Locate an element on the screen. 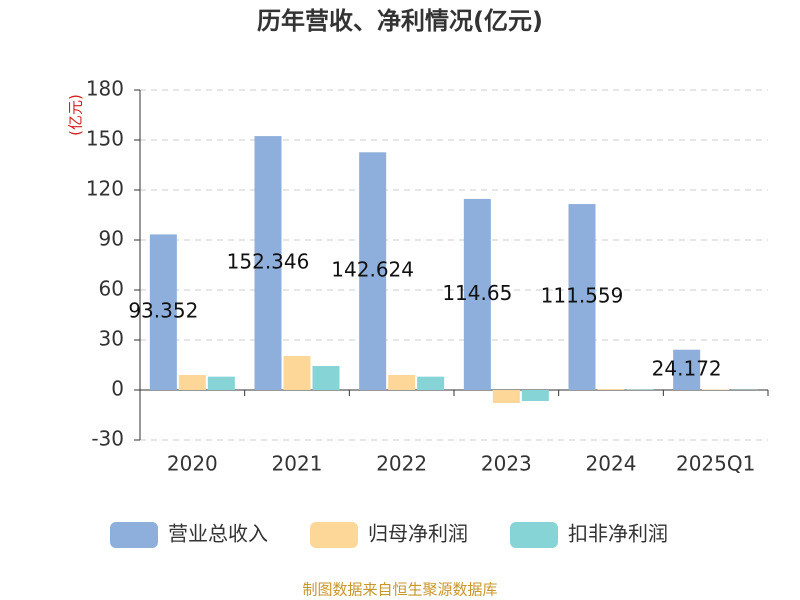  chart-title: 历年营收、净利情况(亿元) is located at coordinates (400, 21).